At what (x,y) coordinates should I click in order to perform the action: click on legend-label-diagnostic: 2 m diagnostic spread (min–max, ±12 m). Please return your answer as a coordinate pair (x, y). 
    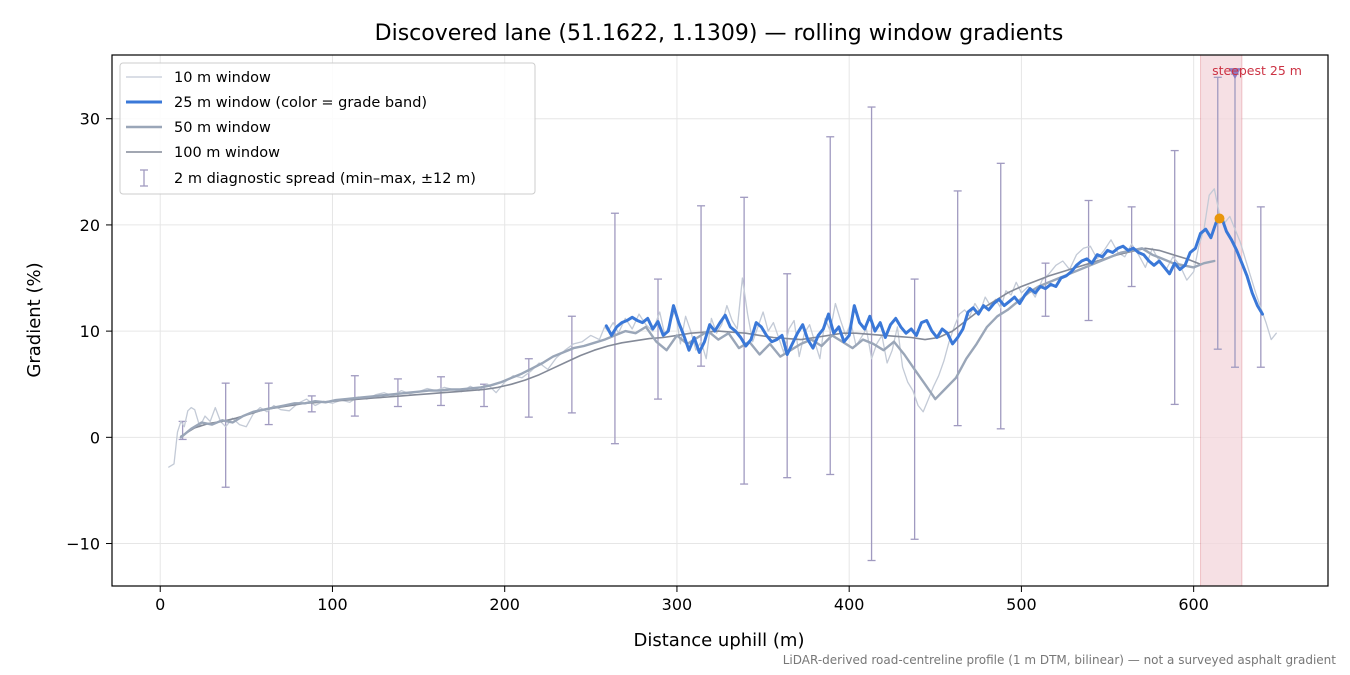
    Looking at the image, I should click on (325, 179).